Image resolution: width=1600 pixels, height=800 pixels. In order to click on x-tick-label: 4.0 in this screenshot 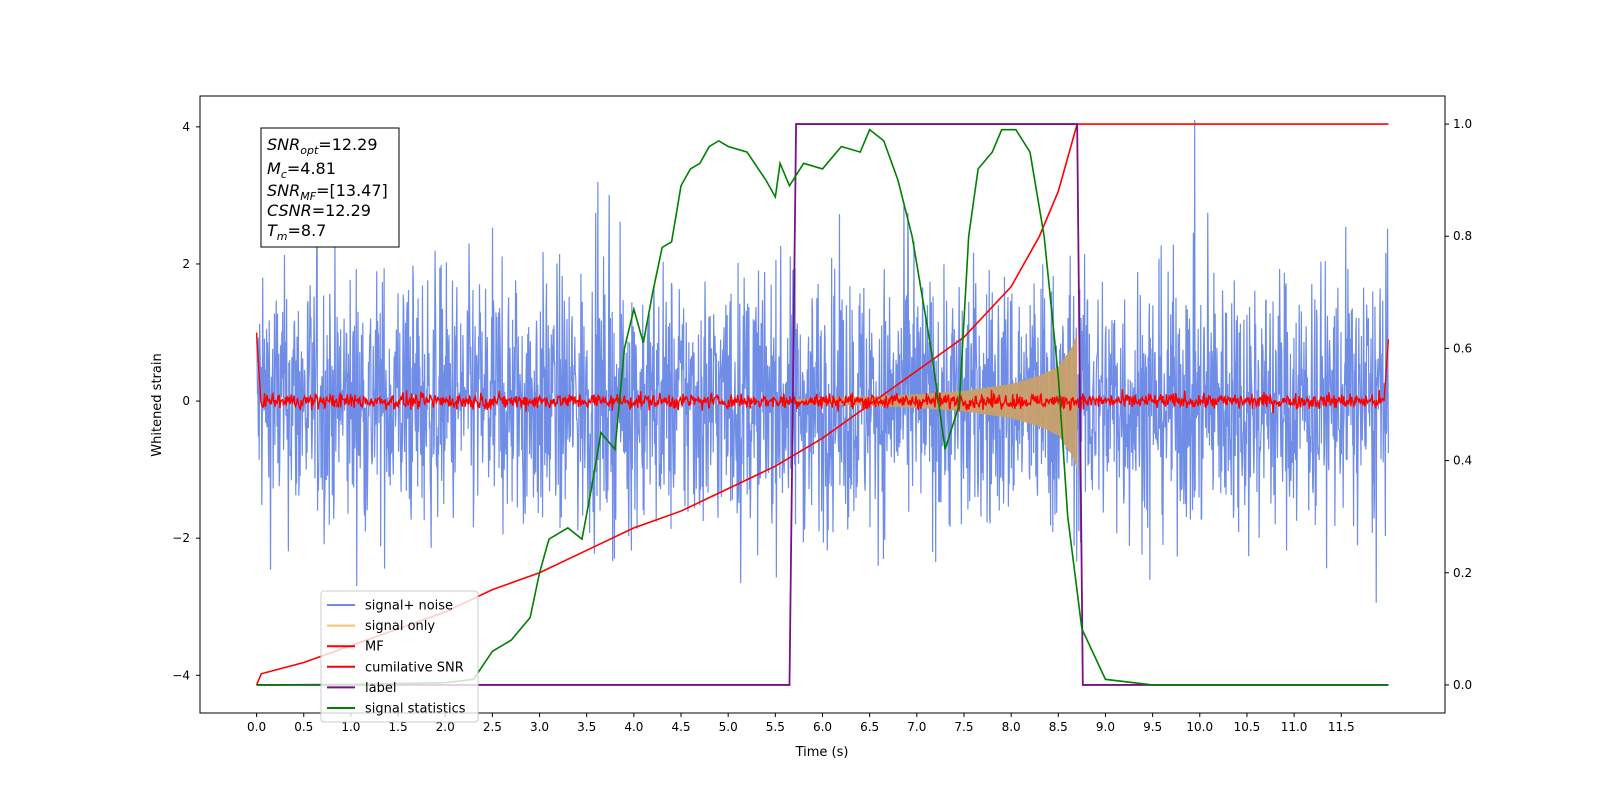, I will do `click(633, 727)`.